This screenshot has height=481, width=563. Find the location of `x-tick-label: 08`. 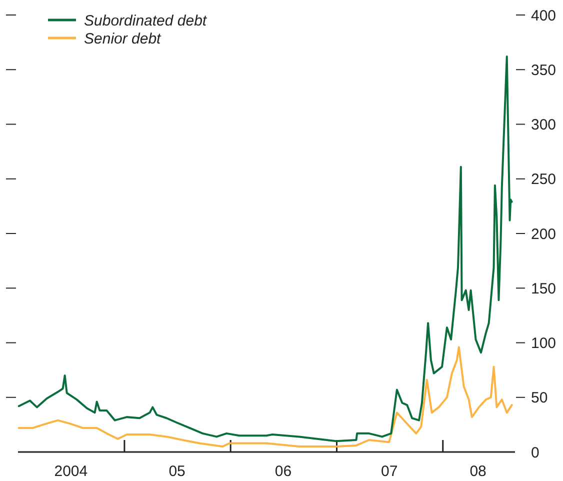

x-tick-label: 08 is located at coordinates (478, 471).